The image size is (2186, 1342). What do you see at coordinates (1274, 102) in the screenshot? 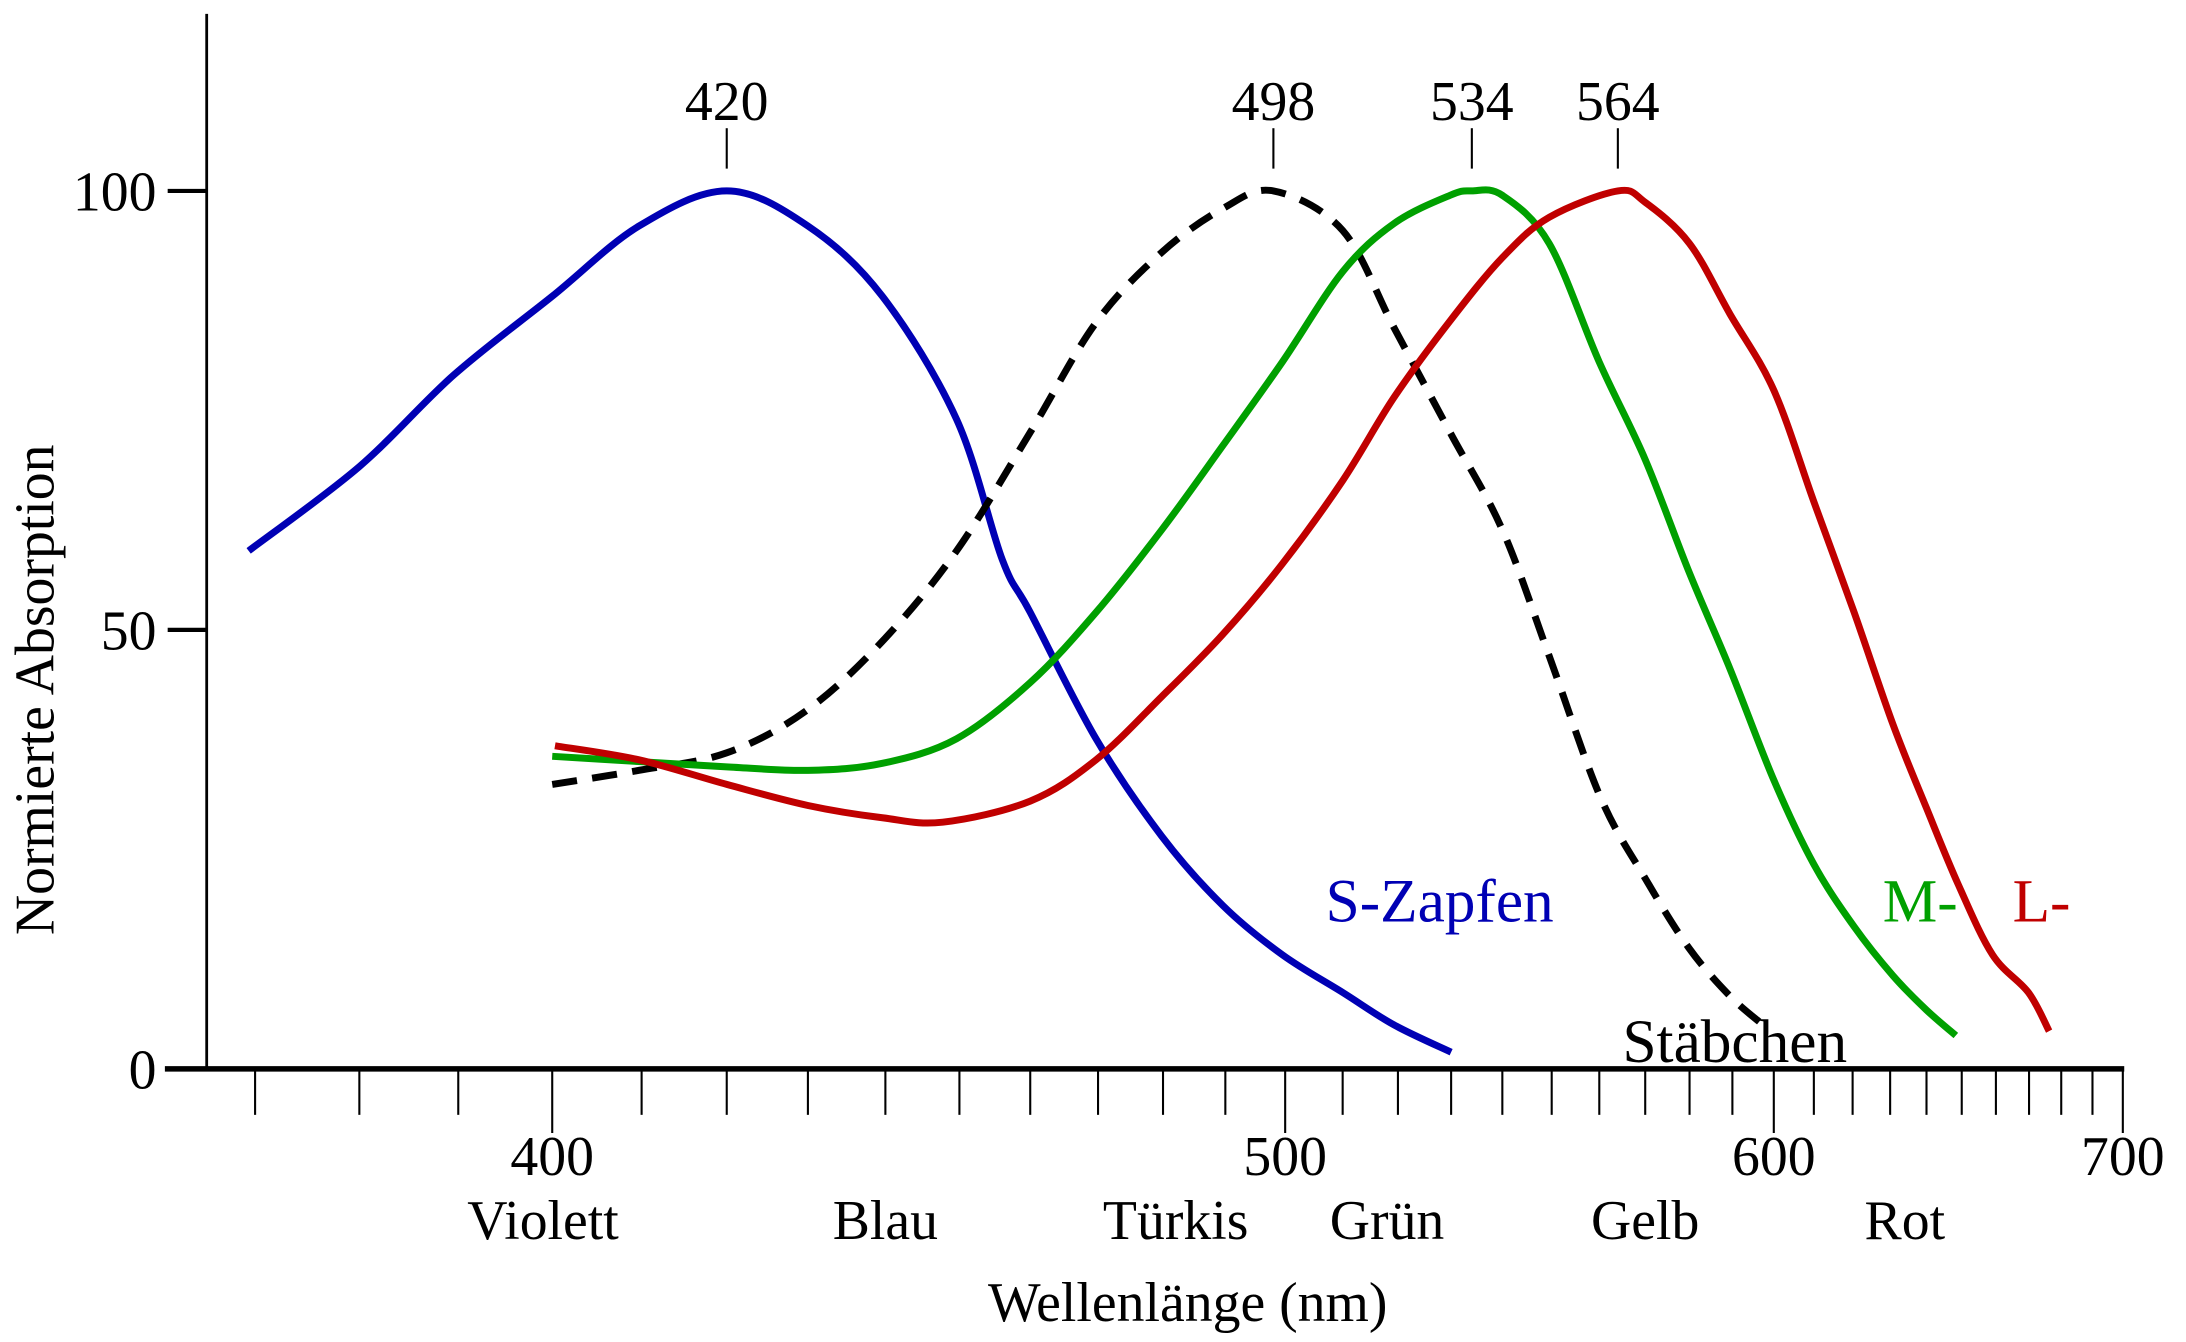
I see `peak-label: 498` at bounding box center [1274, 102].